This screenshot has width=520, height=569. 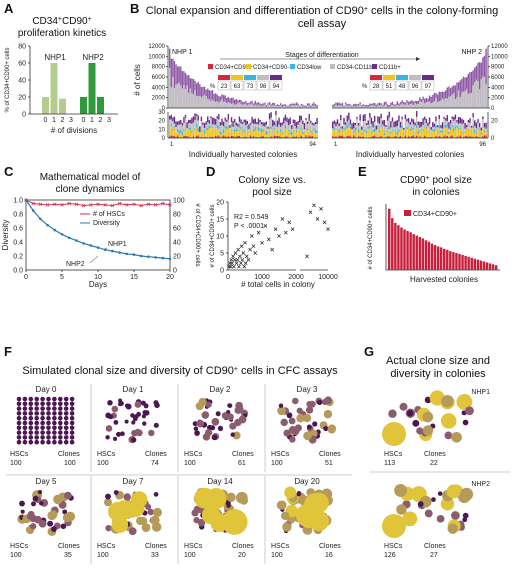 I want to click on panel-f-day-label: Day 14, so click(x=220, y=481).